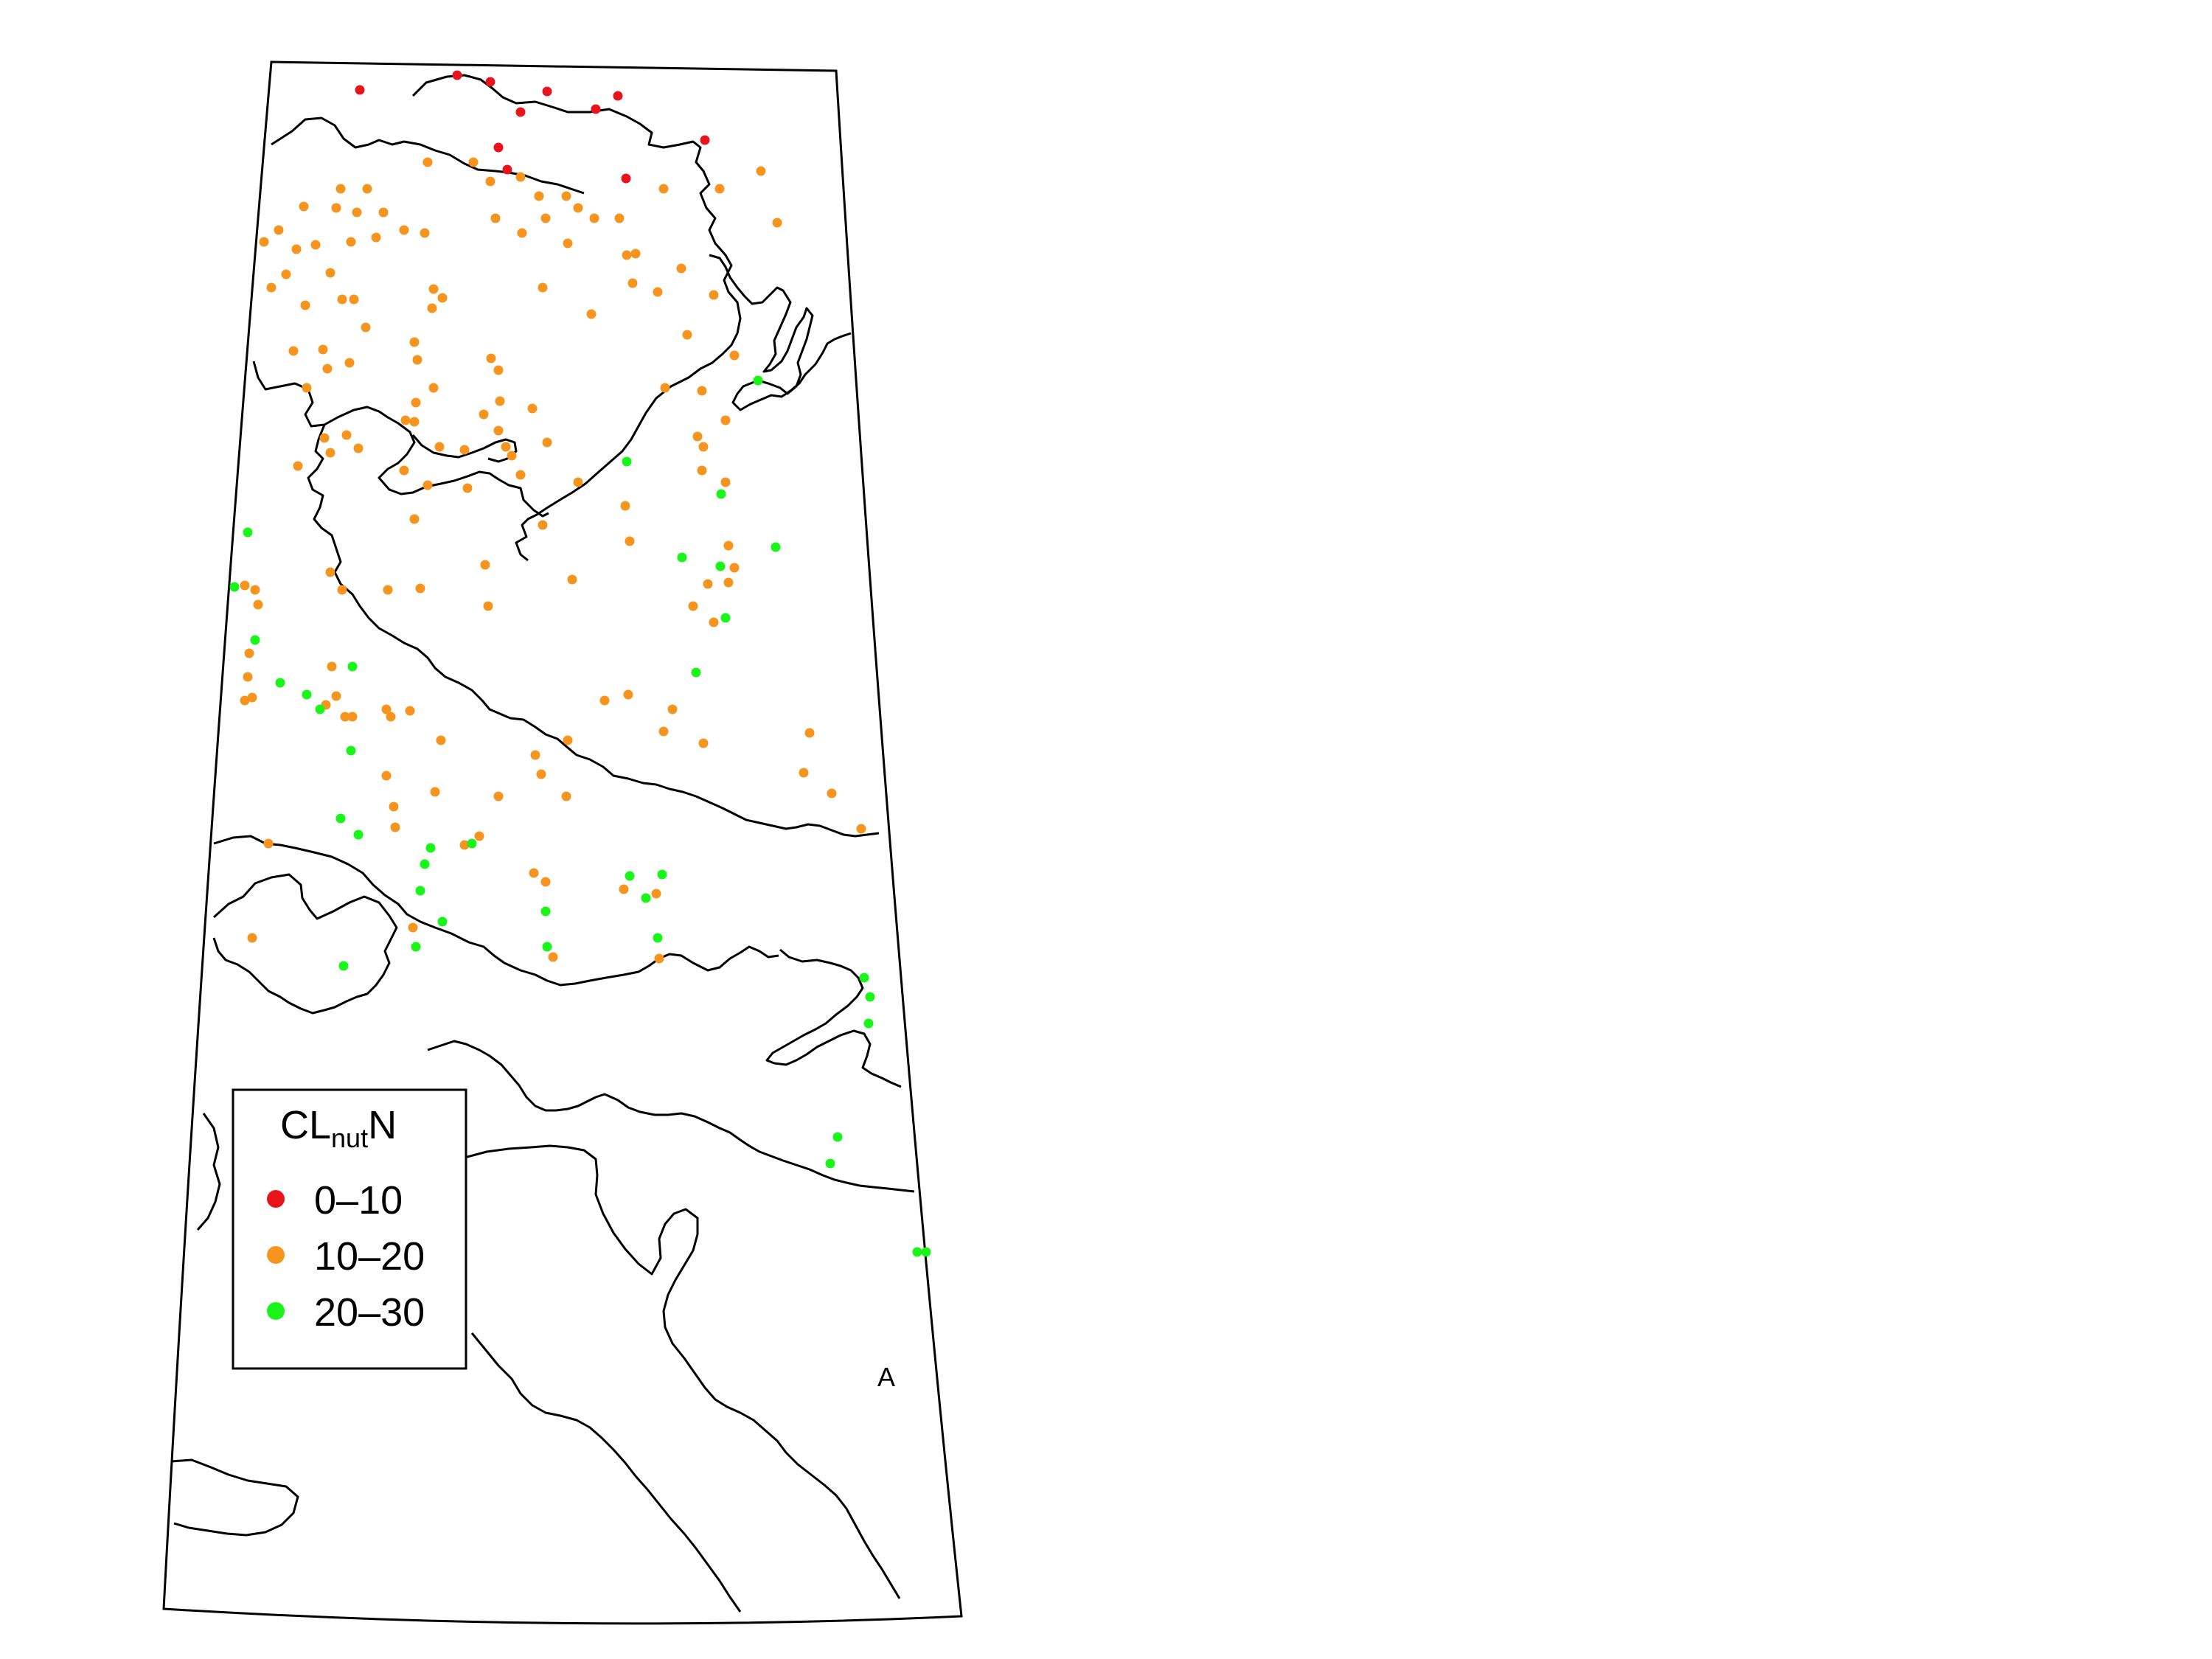 This screenshot has height=1659, width=2212. Describe the element at coordinates (400, 439) in the screenshot. I see `coastline-west-bay` at that location.